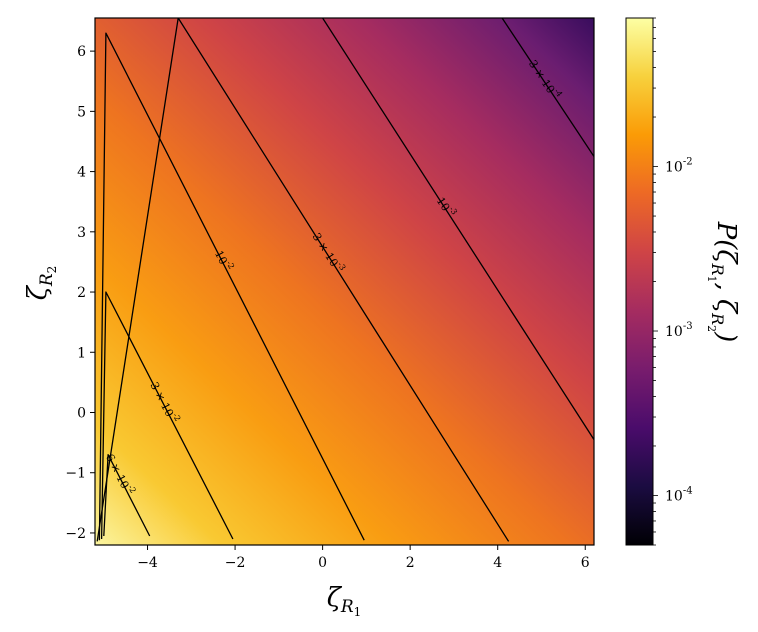  I want to click on x-tick-label: 4, so click(497, 563).